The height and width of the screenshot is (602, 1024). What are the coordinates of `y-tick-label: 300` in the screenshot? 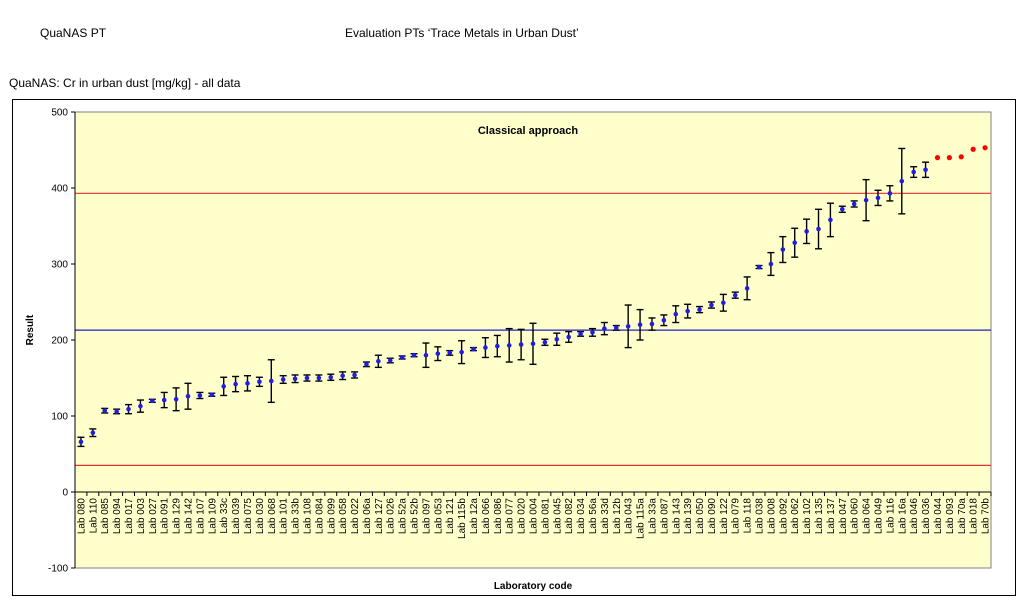 It's located at (59, 265).